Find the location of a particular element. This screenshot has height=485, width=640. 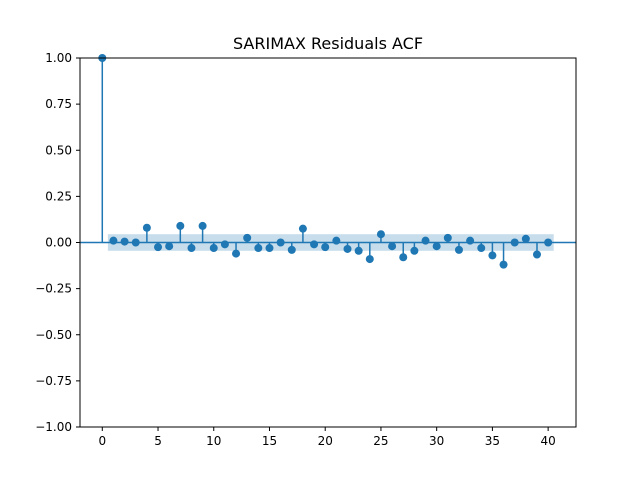

x-tick-label: 0 is located at coordinates (102, 441).